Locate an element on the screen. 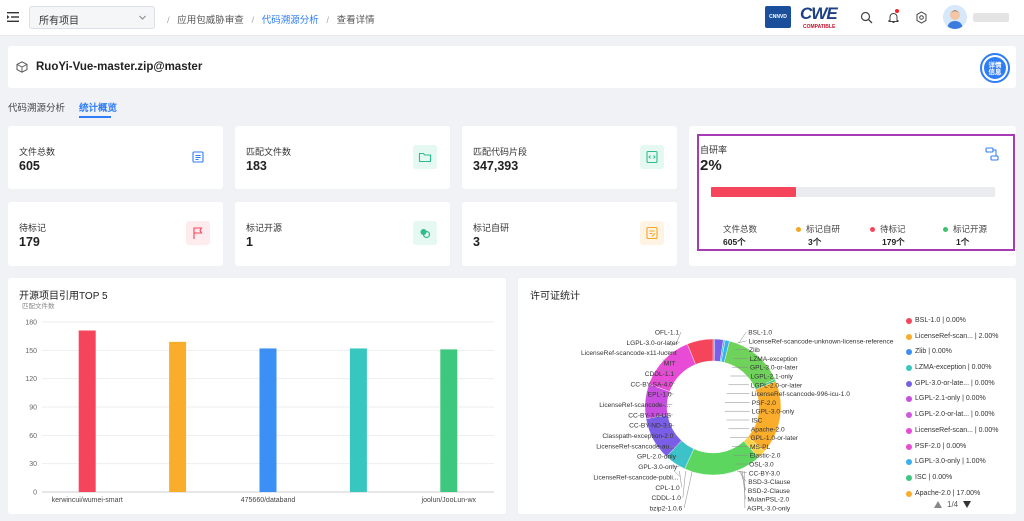 The image size is (1024, 521). legend-value: 605个 is located at coordinates (734, 242).